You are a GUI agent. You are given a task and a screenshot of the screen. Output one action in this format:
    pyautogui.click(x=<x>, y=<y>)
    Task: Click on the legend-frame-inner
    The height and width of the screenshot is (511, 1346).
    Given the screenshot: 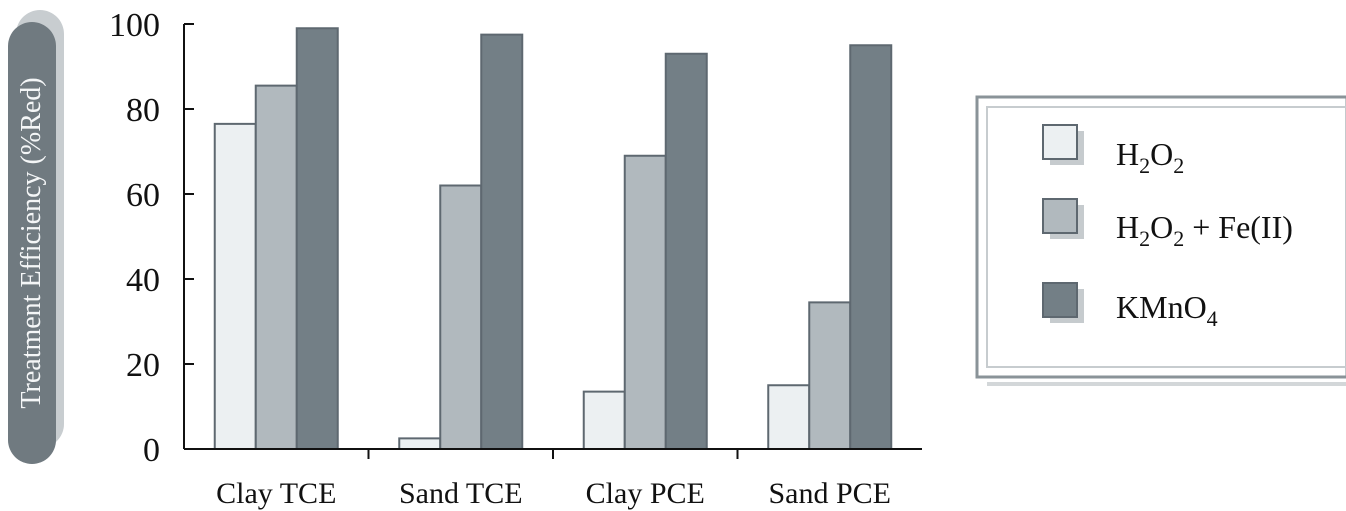 What is the action you would take?
    pyautogui.click(x=1166, y=237)
    